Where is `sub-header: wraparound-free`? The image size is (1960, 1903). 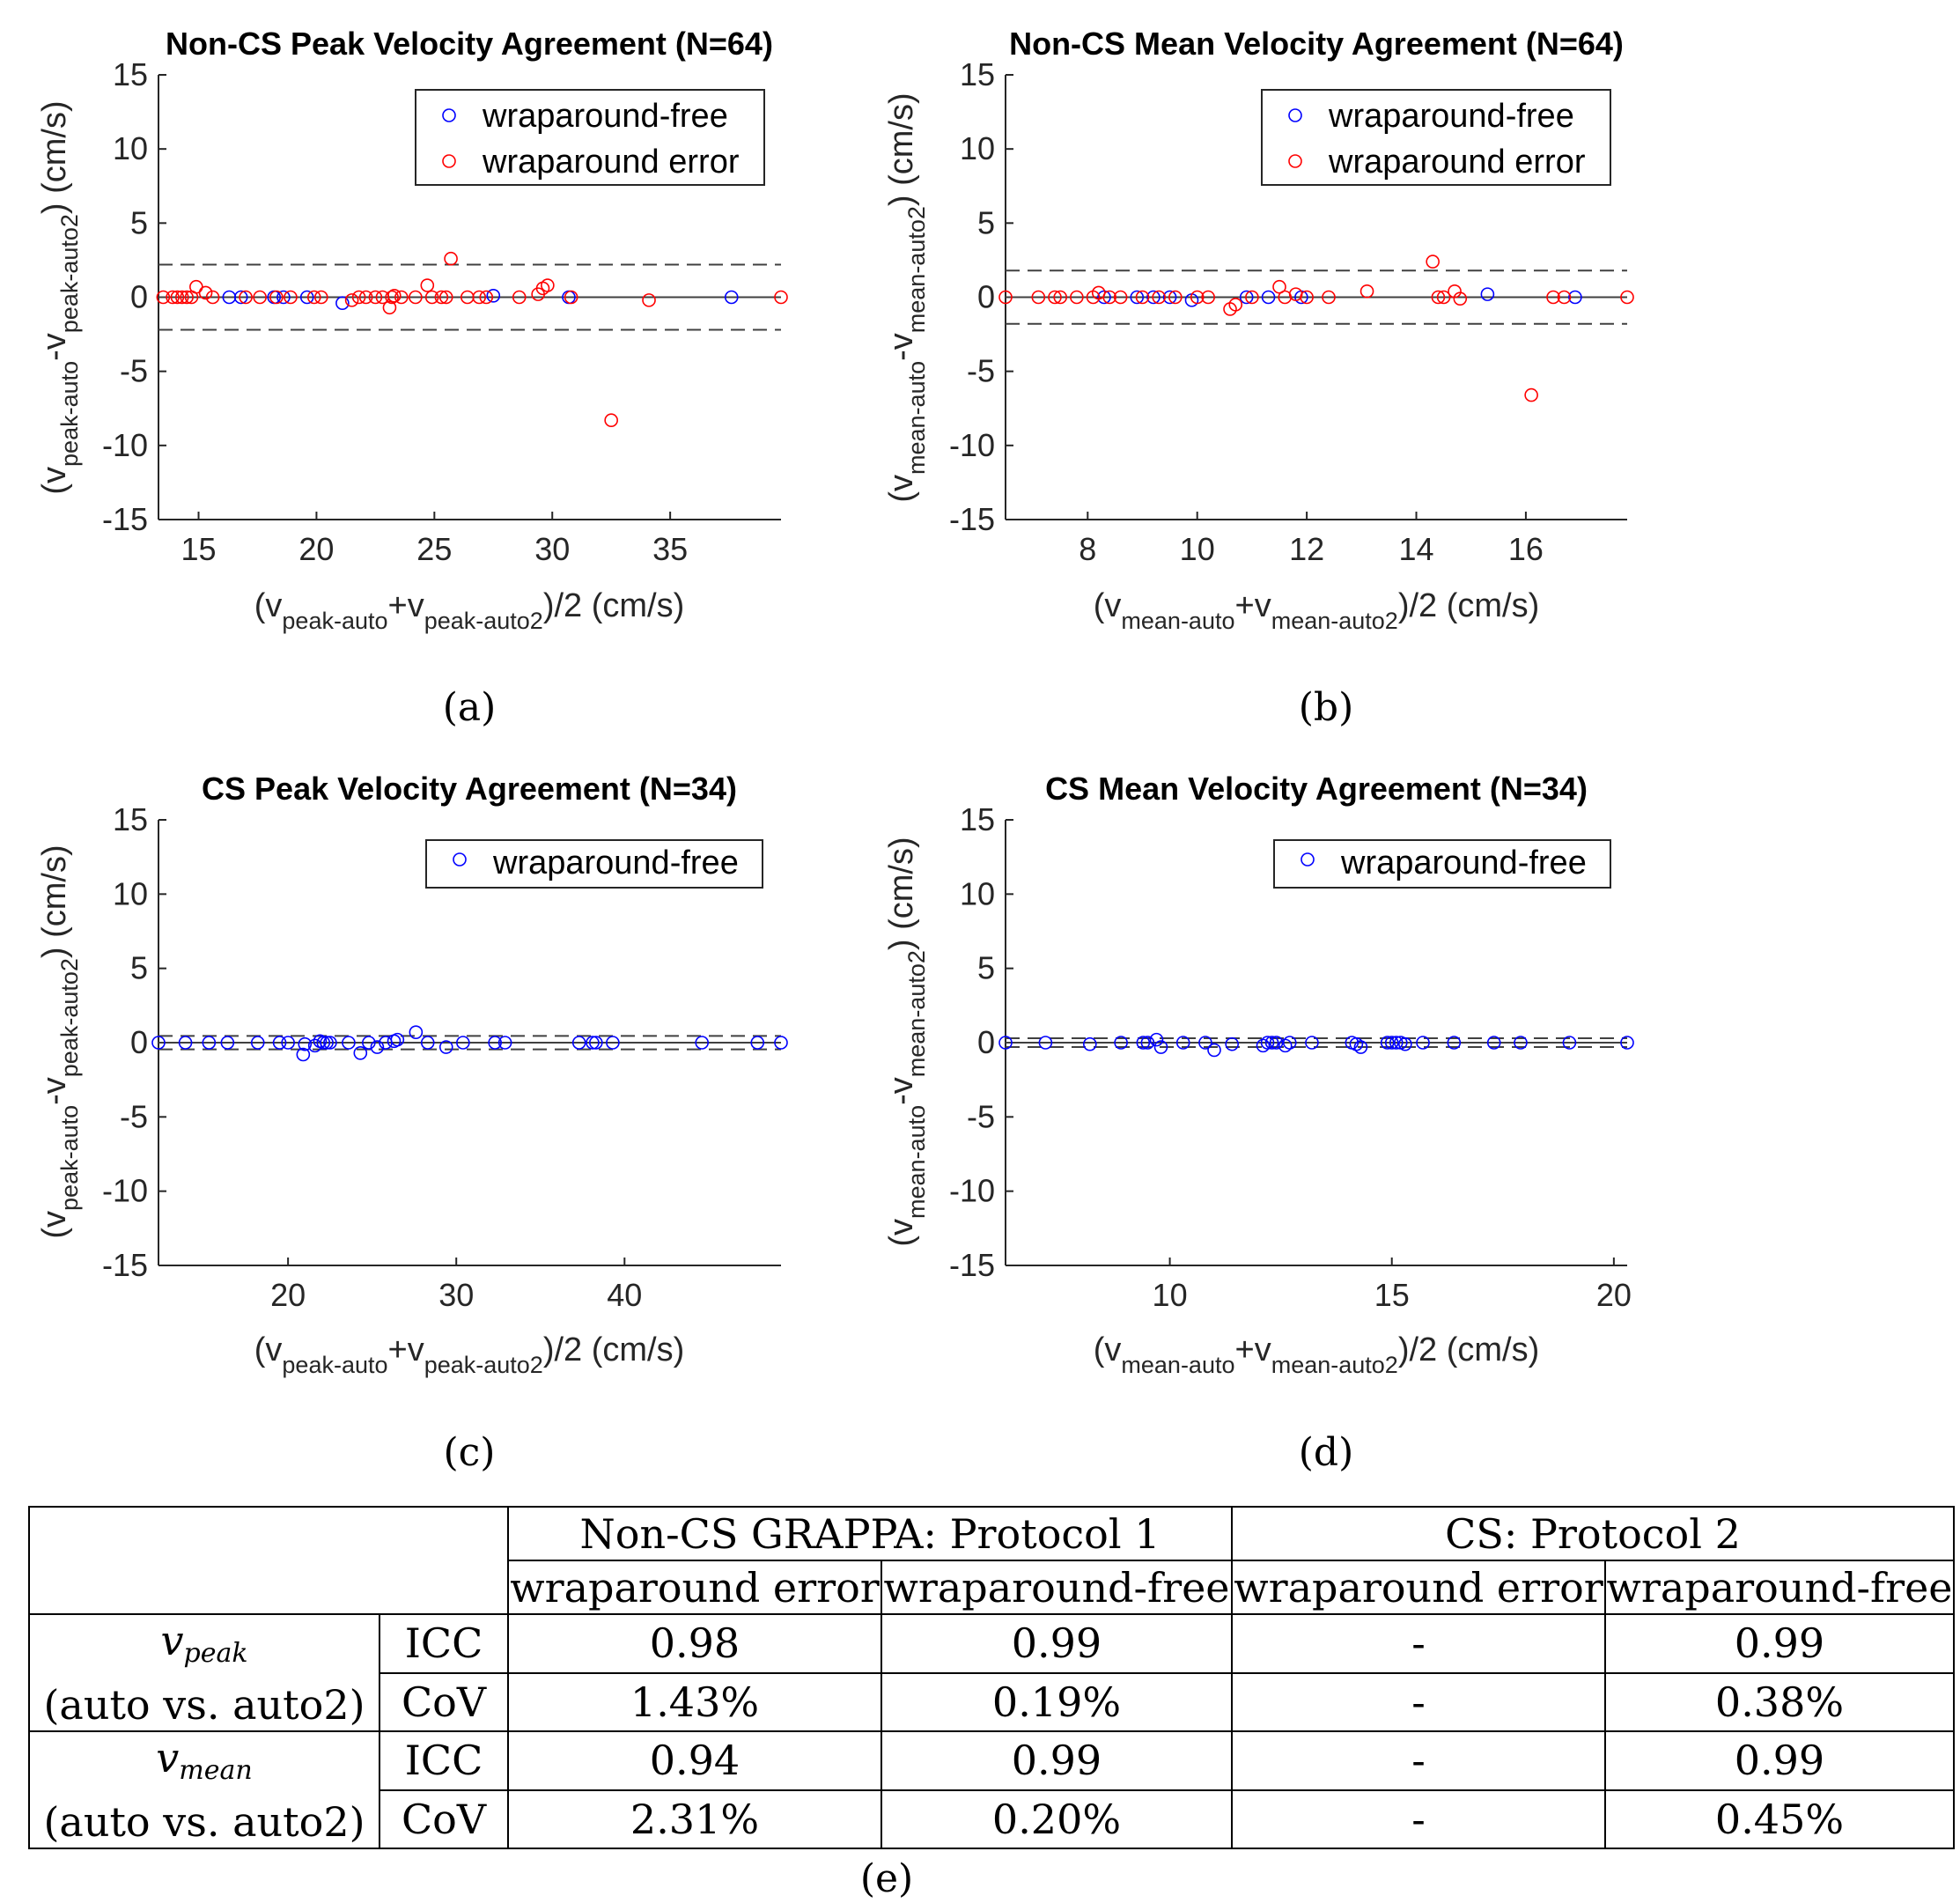
sub-header: wraparound-free is located at coordinates (1779, 1587).